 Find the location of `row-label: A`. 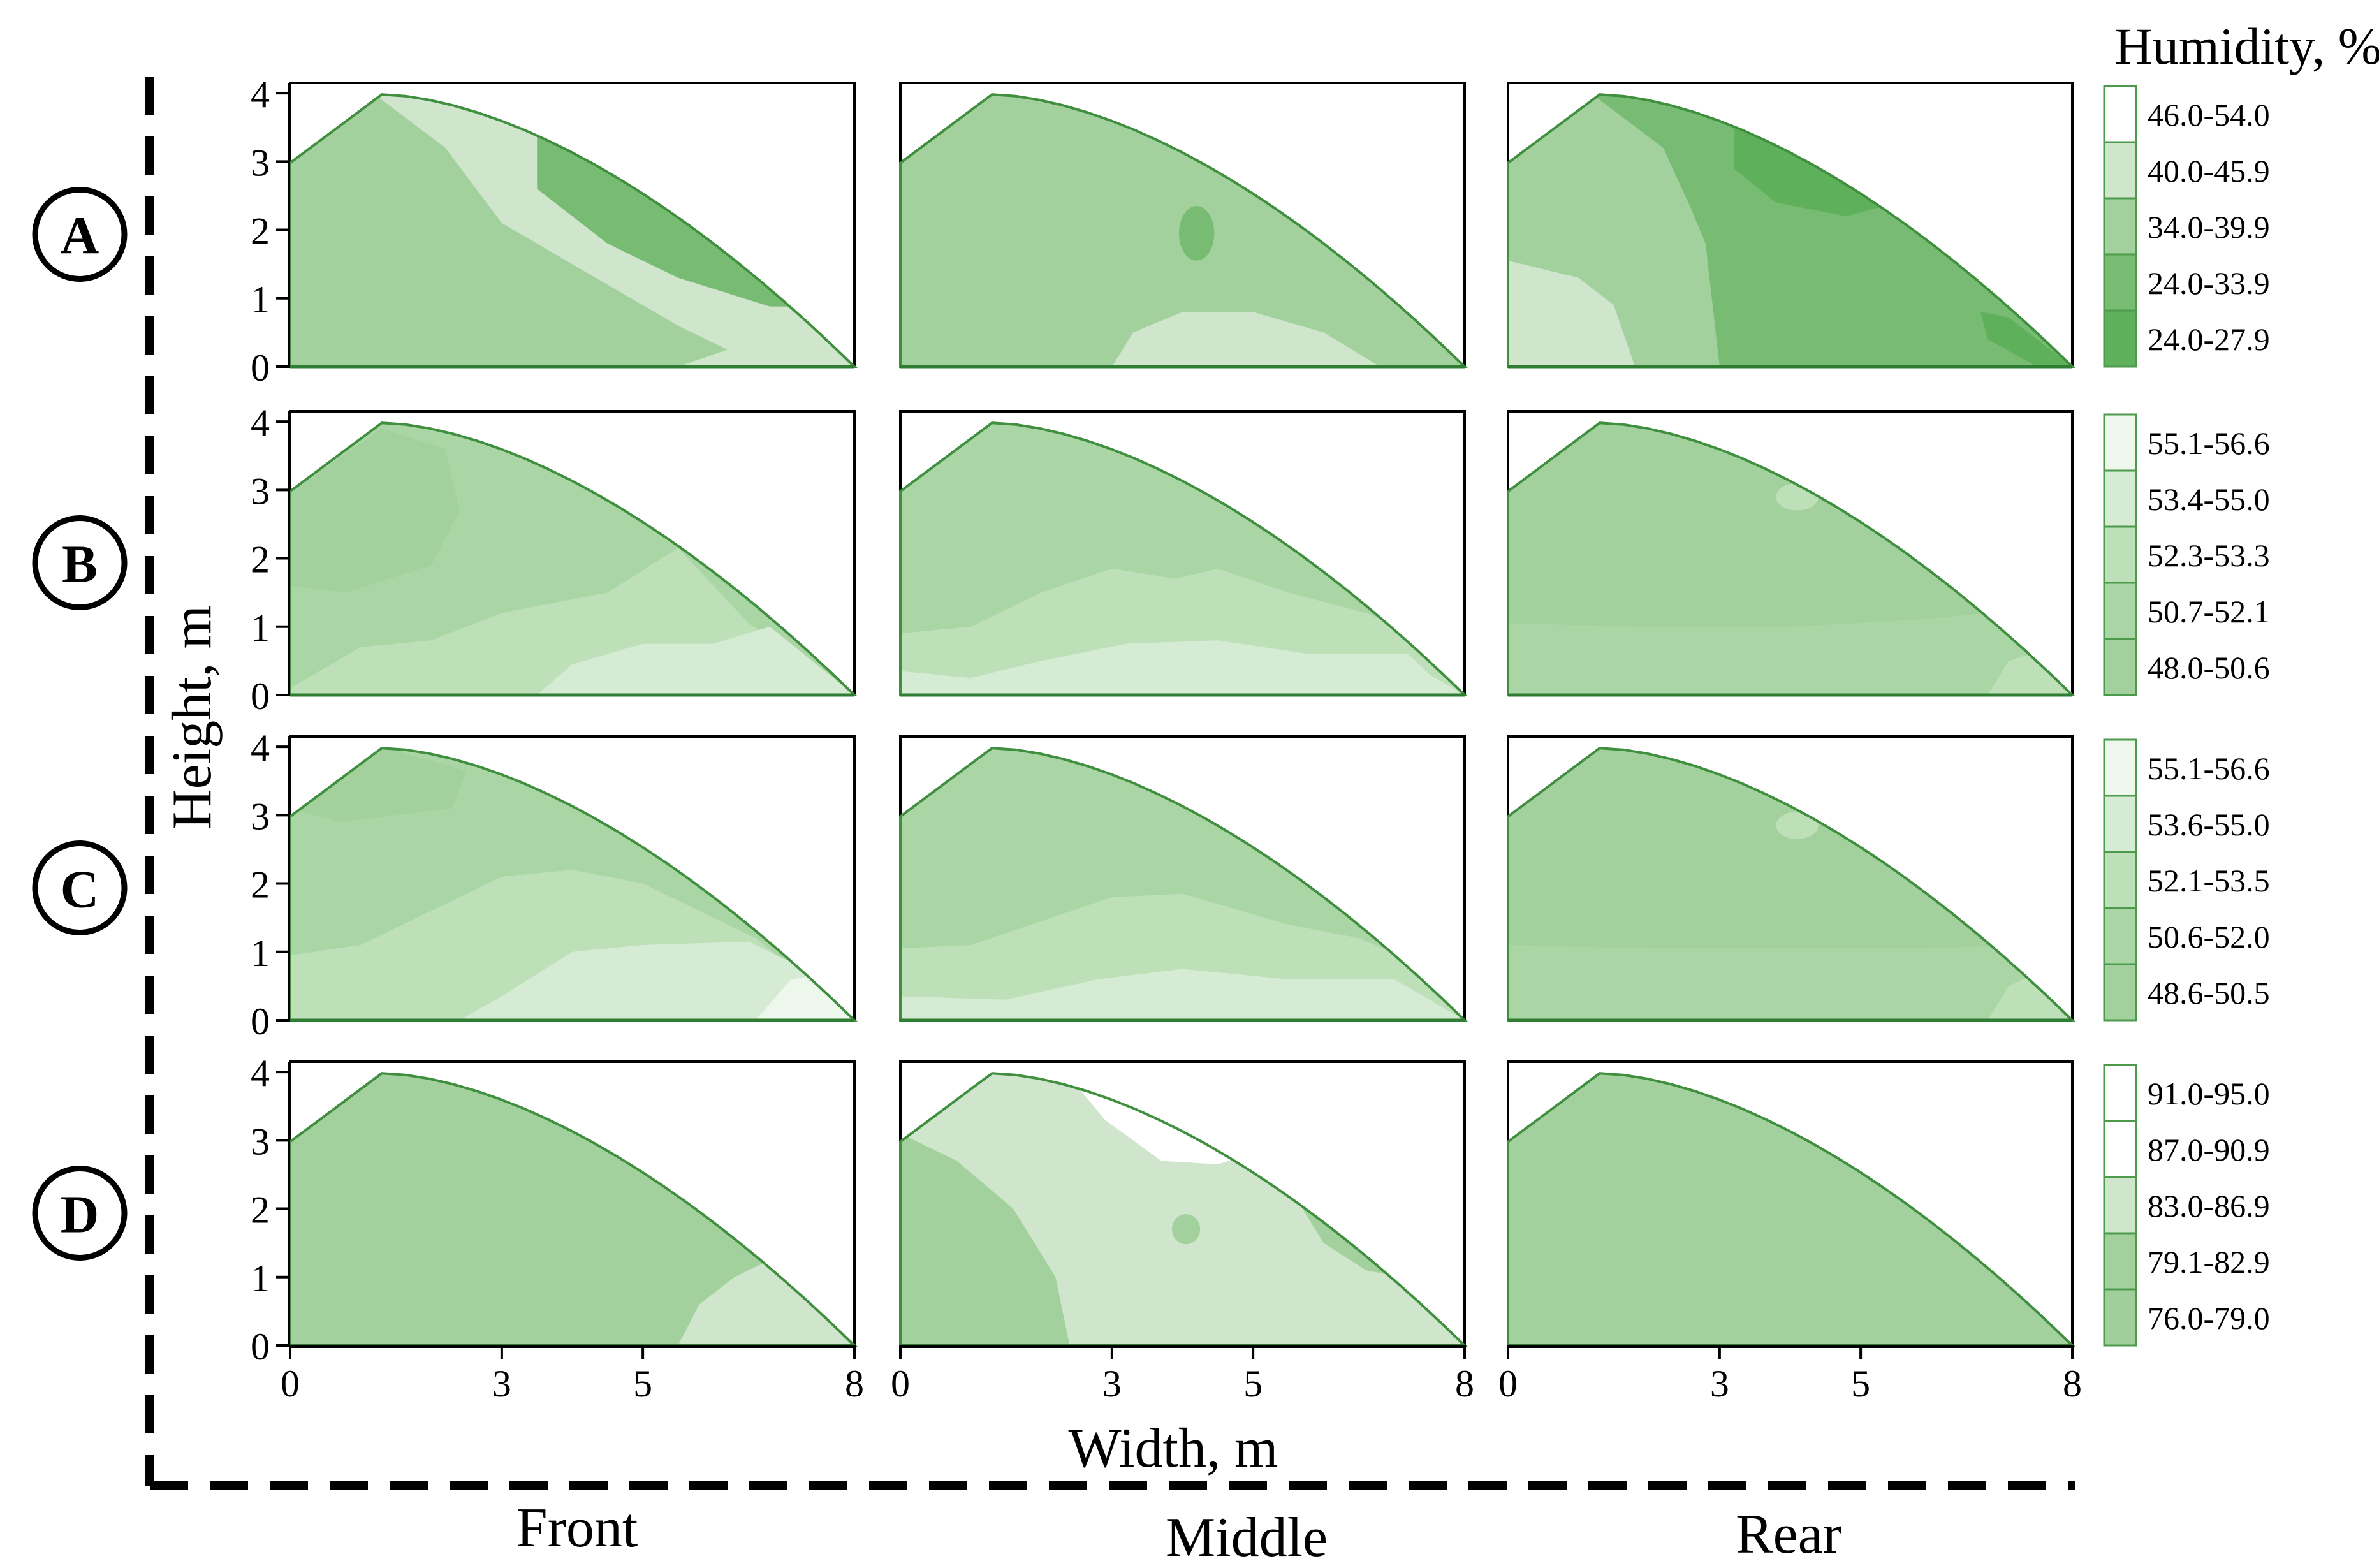

row-label: A is located at coordinates (80, 236).